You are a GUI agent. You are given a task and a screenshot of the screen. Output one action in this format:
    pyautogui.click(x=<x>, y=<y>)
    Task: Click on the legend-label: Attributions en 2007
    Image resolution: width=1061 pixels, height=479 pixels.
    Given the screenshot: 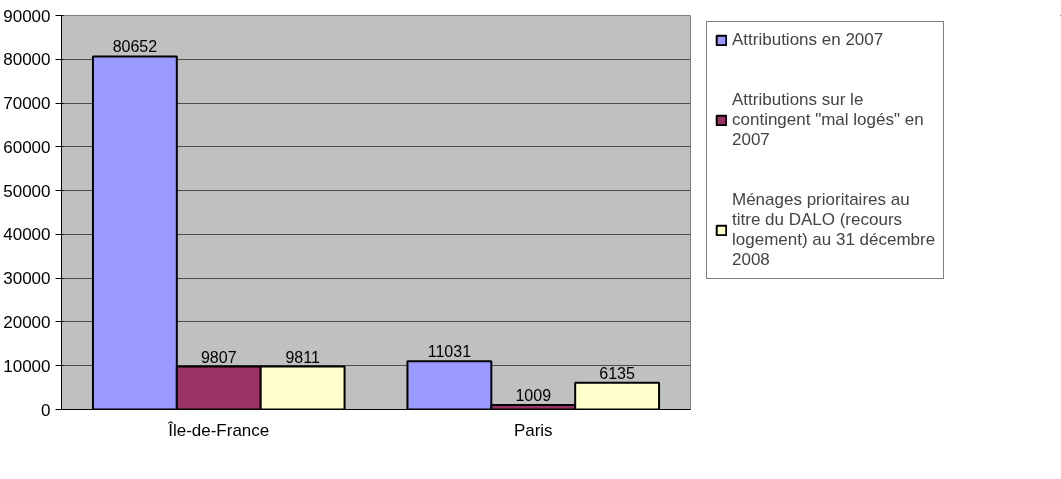 What is the action you would take?
    pyautogui.click(x=808, y=40)
    